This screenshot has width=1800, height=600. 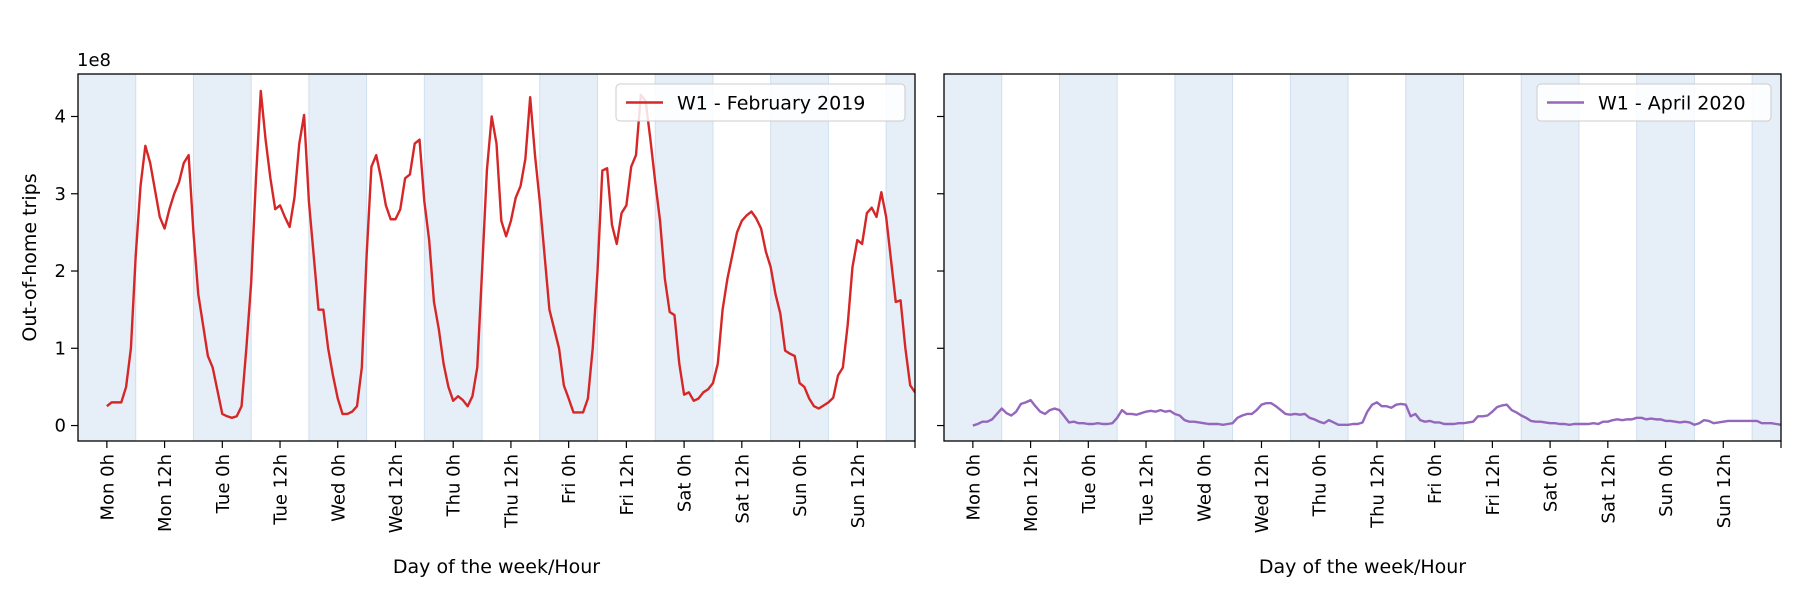 What do you see at coordinates (511, 491) in the screenshot?
I see `panel-1-x-tick-label: Thu 12h` at bounding box center [511, 491].